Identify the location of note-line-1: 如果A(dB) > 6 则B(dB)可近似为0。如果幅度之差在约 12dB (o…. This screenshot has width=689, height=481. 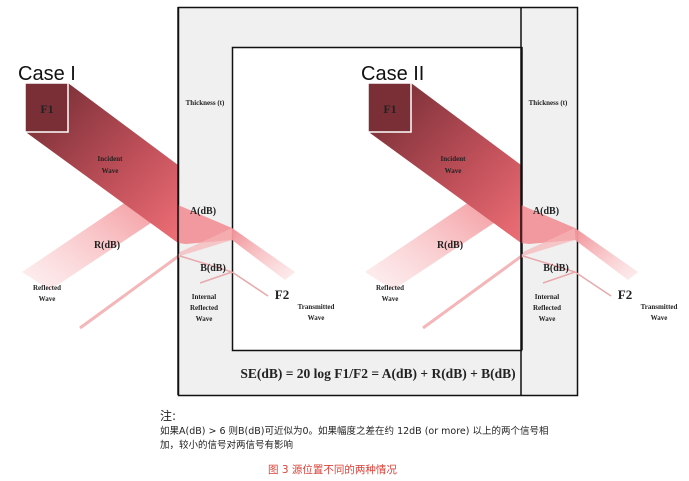
(354, 431).